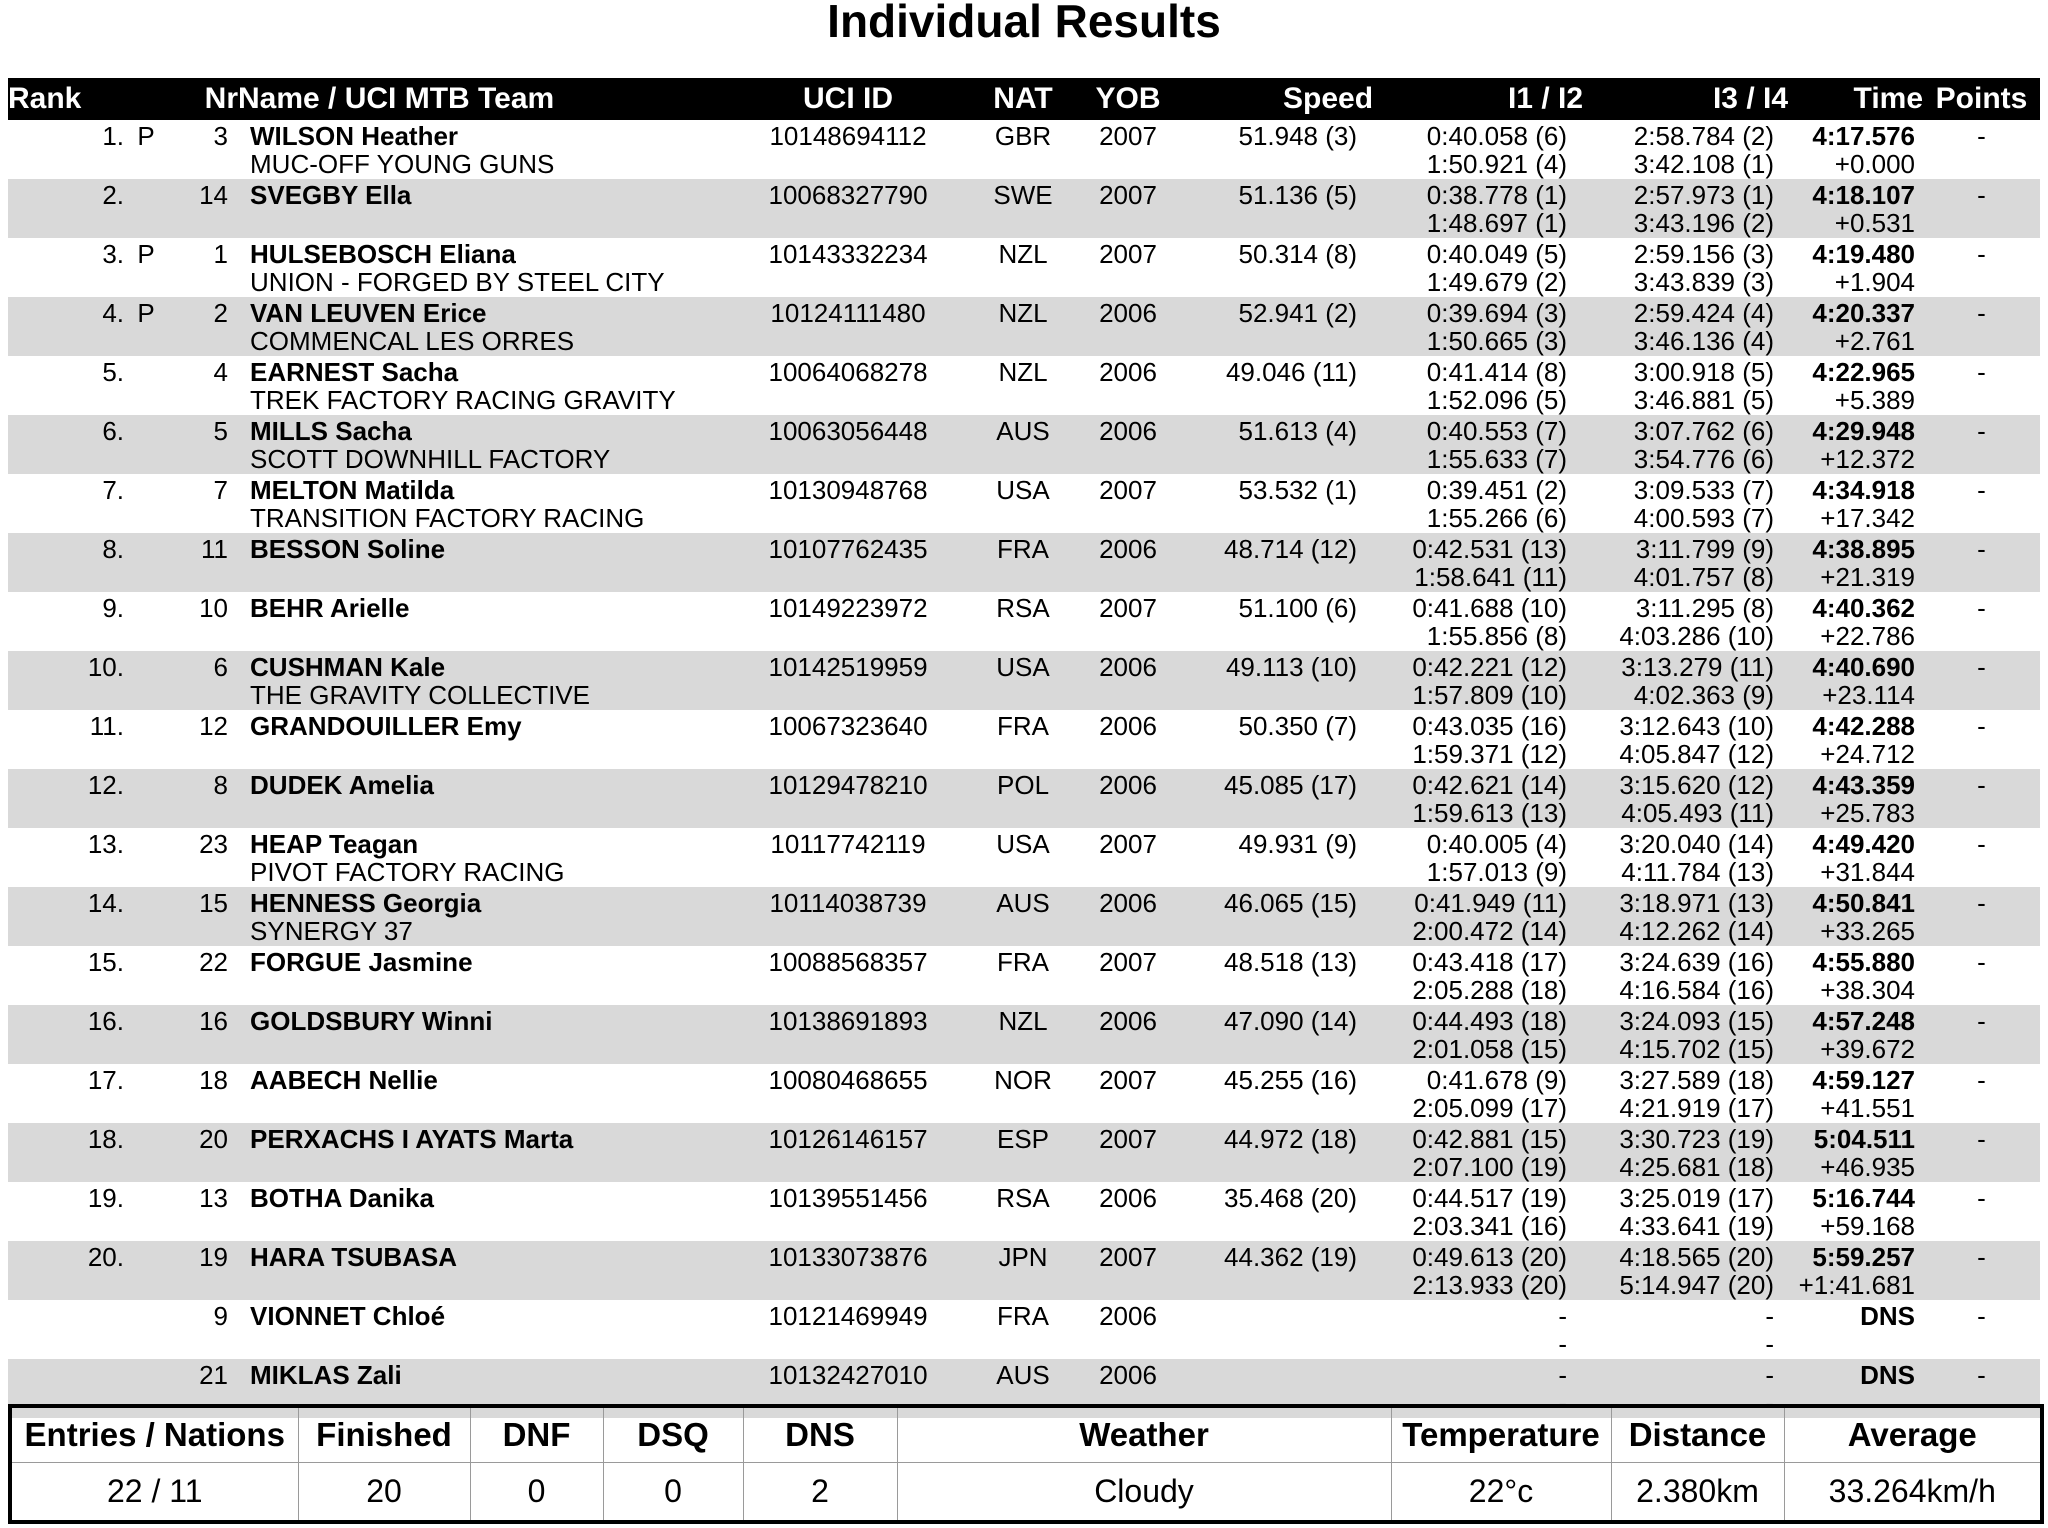  What do you see at coordinates (113, 608) in the screenshot?
I see `rank-value: 9.` at bounding box center [113, 608].